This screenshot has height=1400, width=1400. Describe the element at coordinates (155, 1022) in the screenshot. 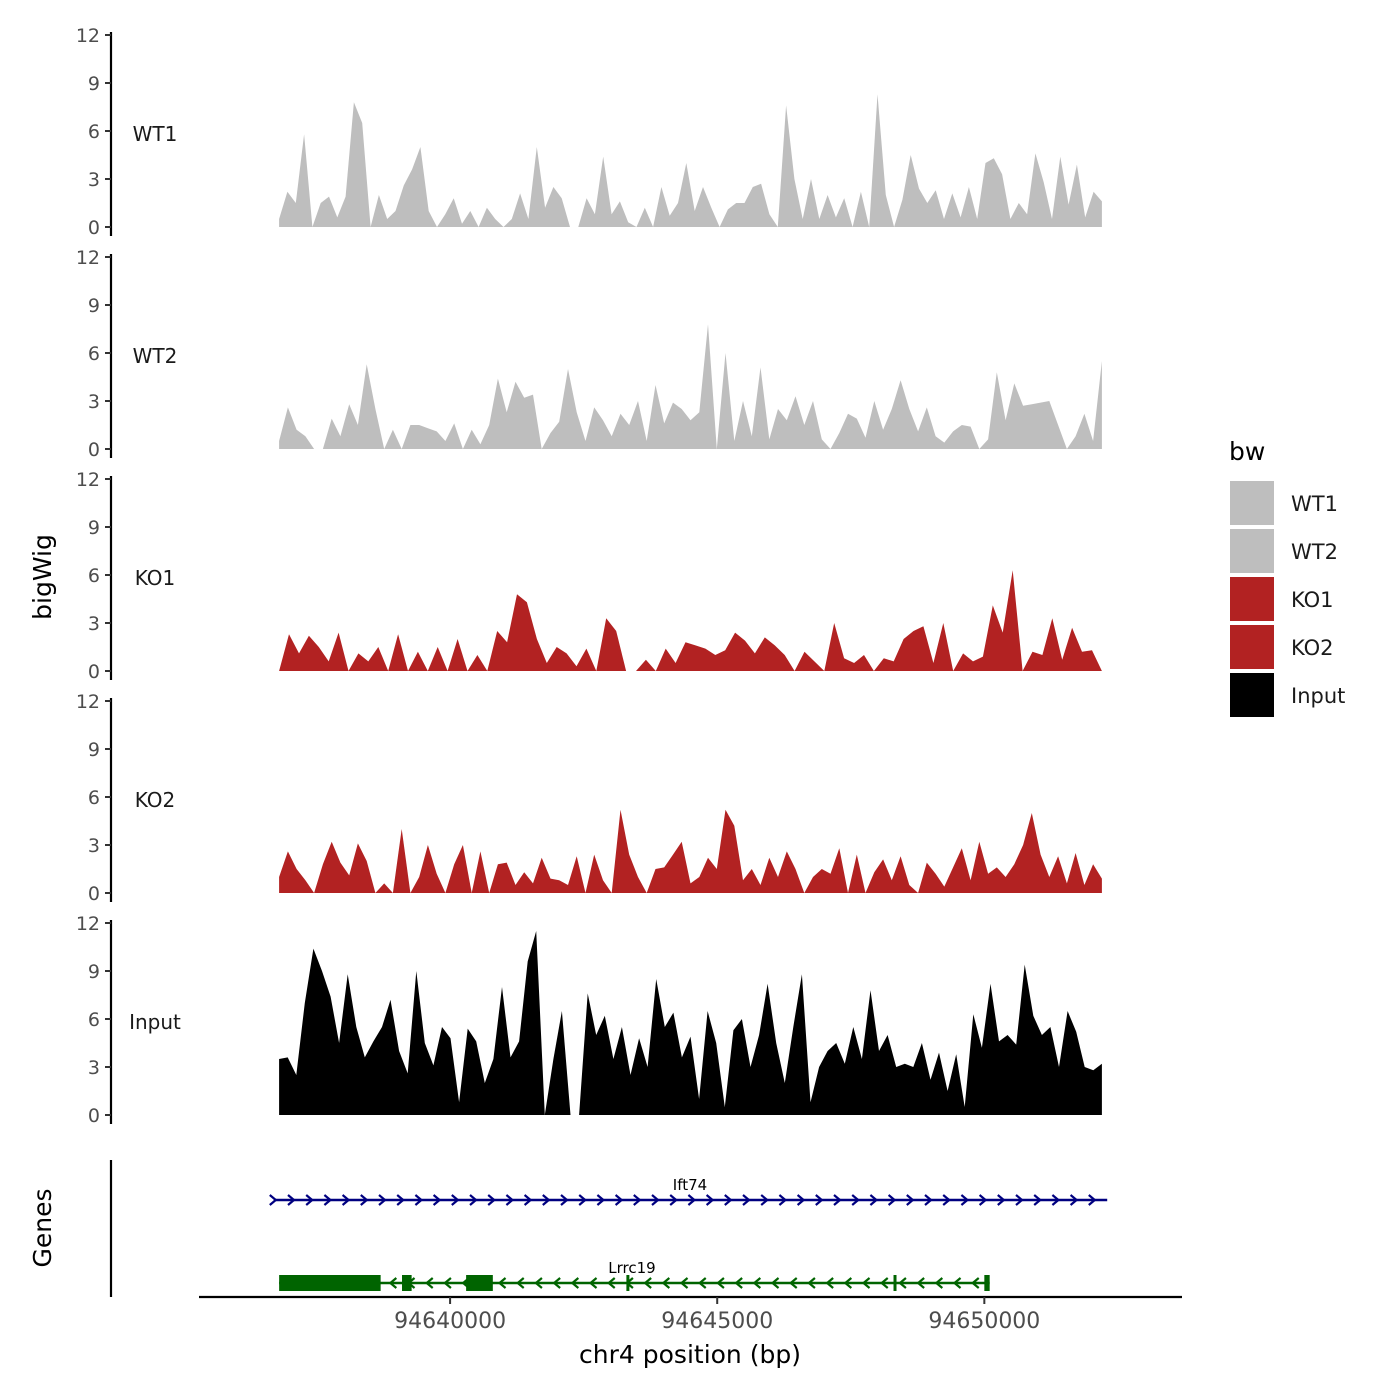

I see `track-label-input: Input` at that location.